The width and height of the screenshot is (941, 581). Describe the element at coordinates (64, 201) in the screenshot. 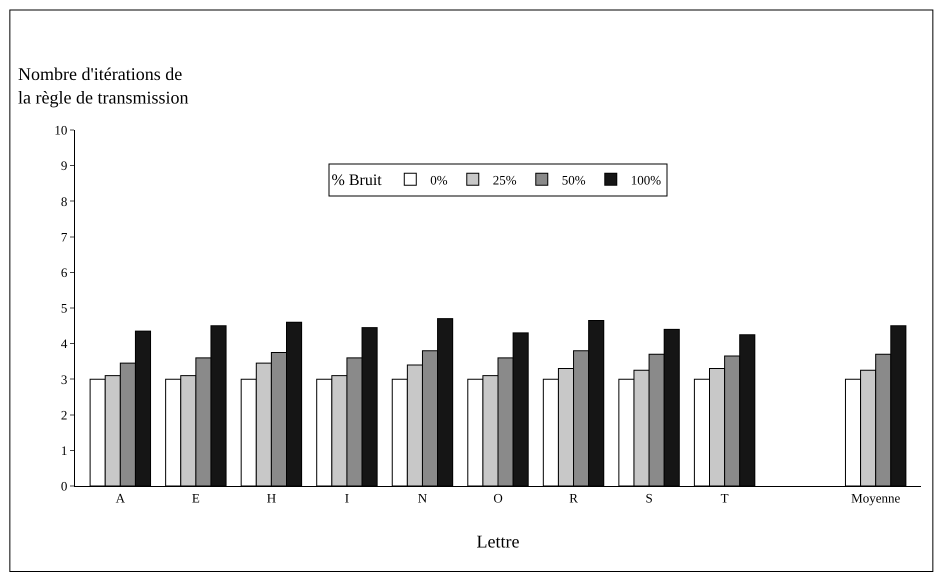

I see `y-tick-label: 8` at that location.